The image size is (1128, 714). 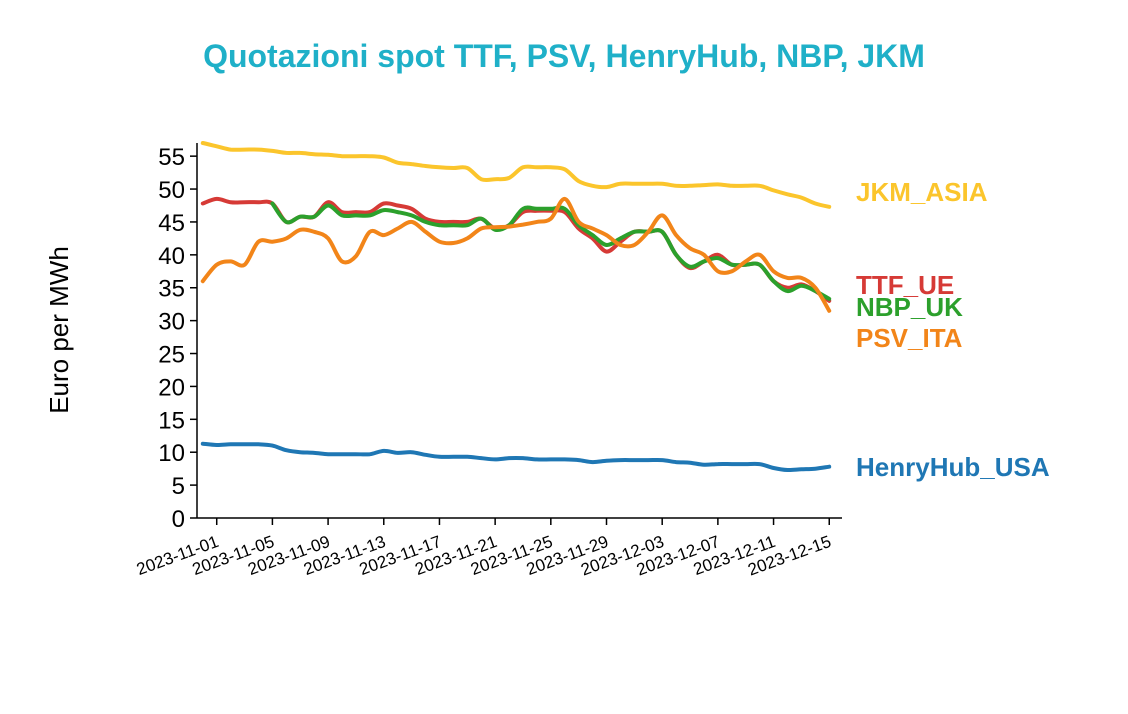 I want to click on series-label-psv-ita: PSV_ITA, so click(x=909, y=338).